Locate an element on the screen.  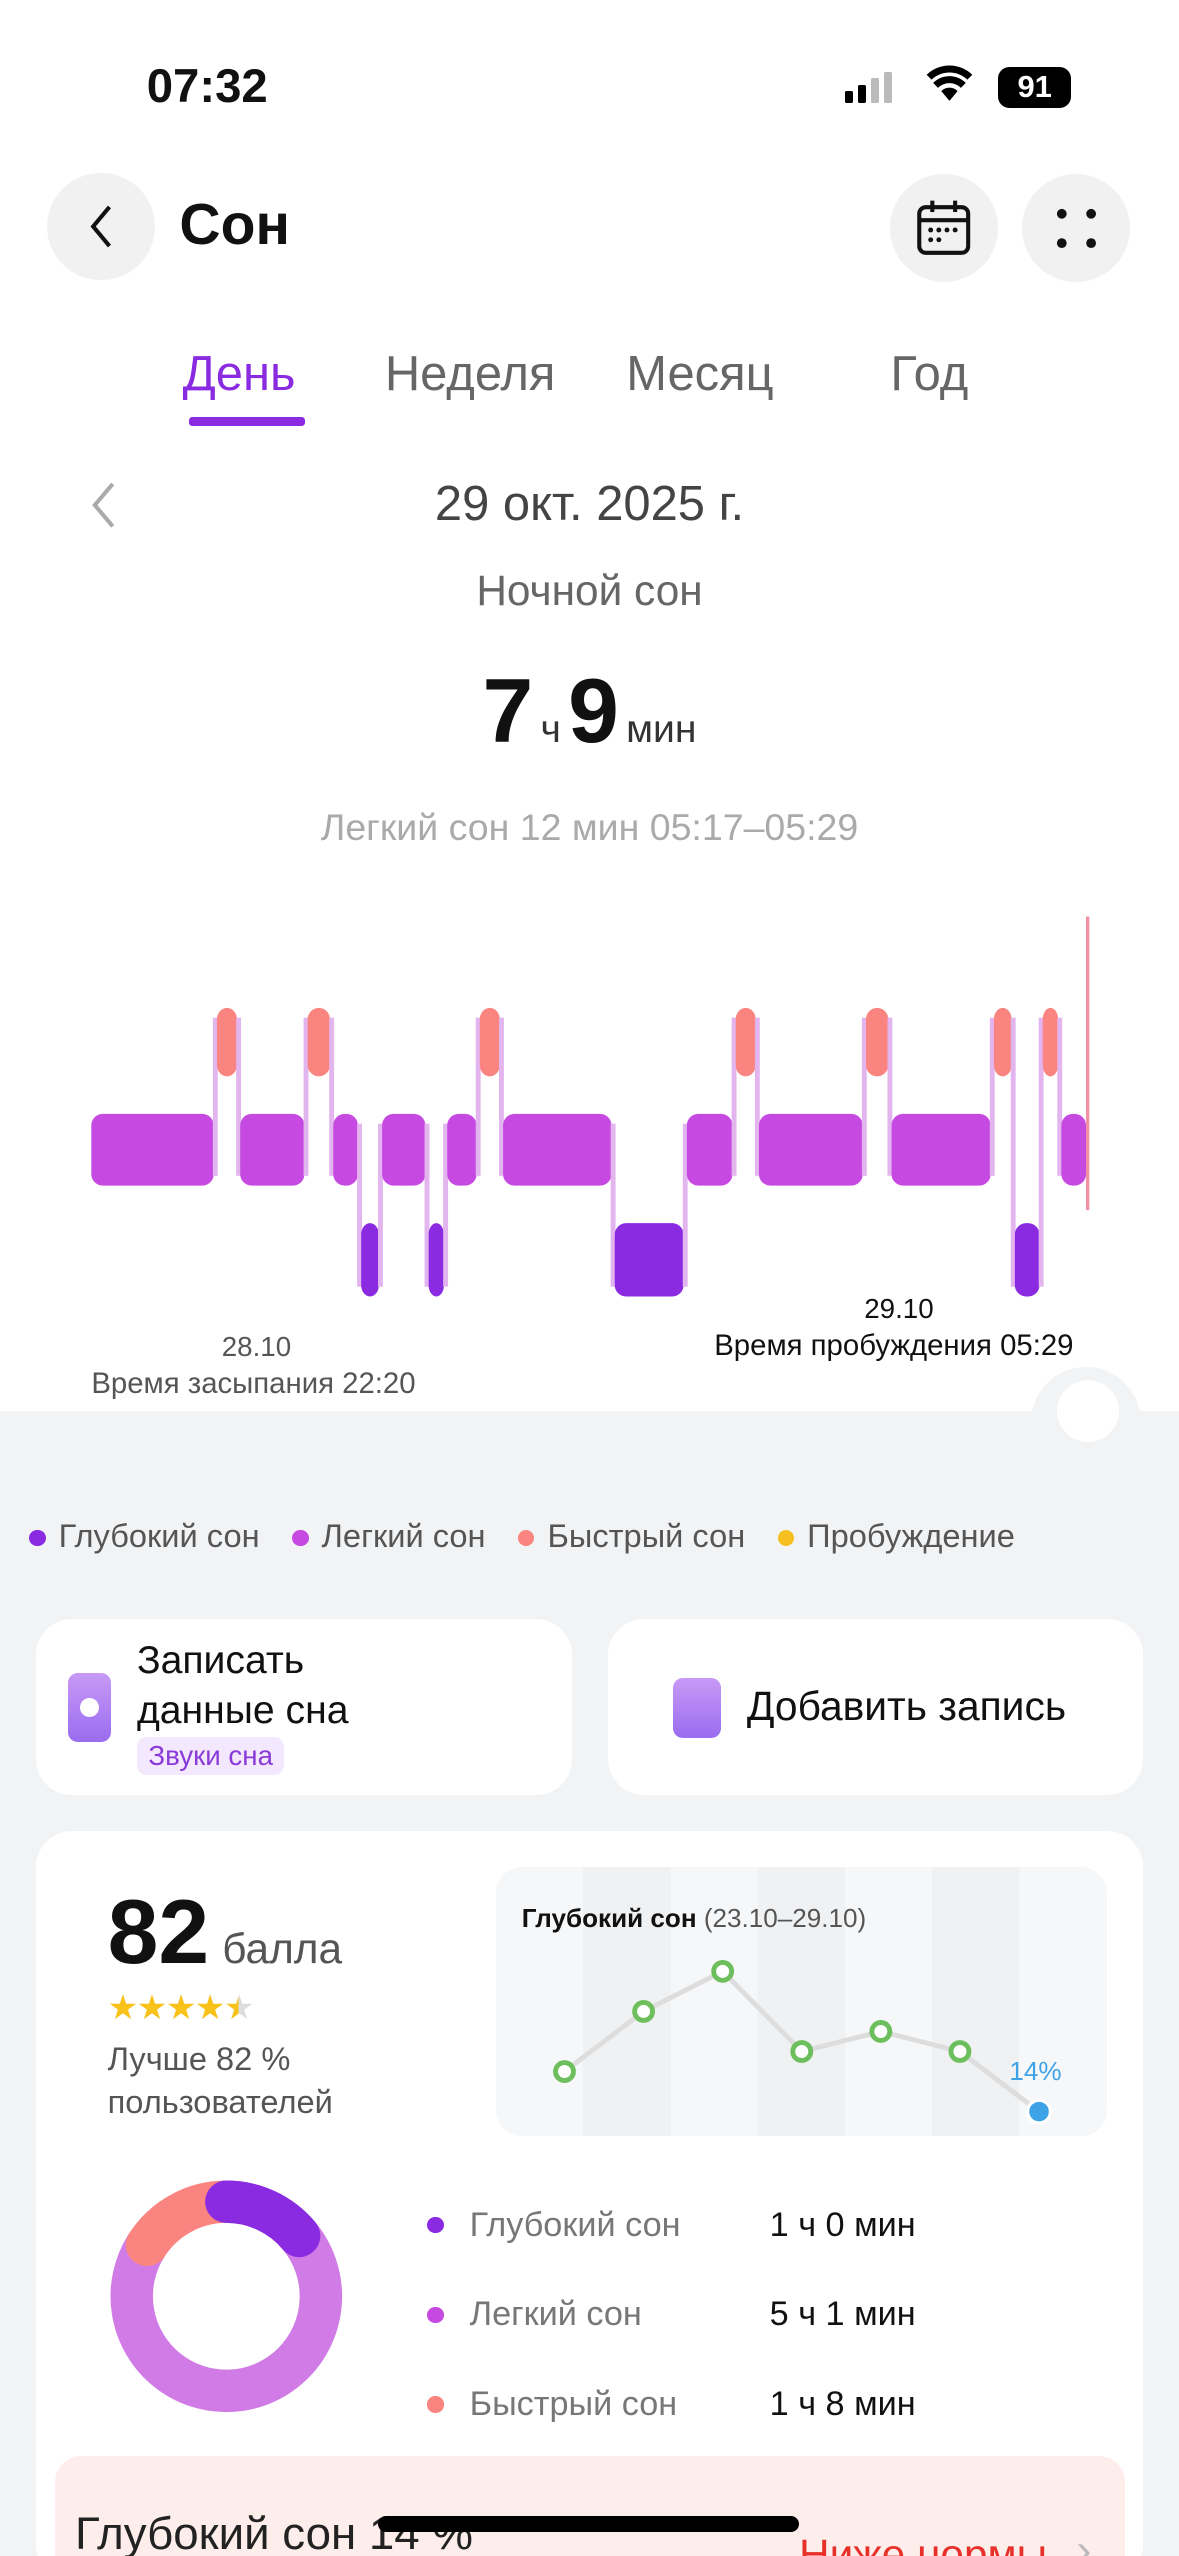
deep-sleep-trend: Глубокий сон (23.10–29.10) 14% is located at coordinates (801, 2002).